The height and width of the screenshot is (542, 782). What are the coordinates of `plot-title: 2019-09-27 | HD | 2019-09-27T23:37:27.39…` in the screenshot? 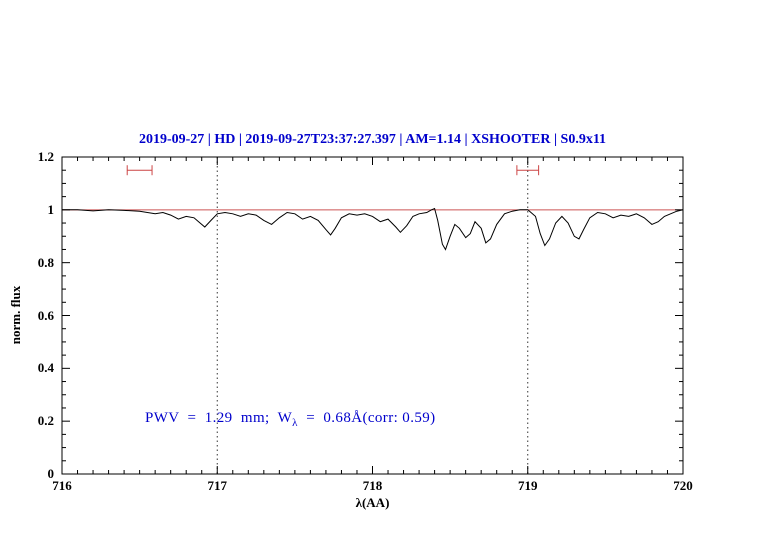 It's located at (372, 139).